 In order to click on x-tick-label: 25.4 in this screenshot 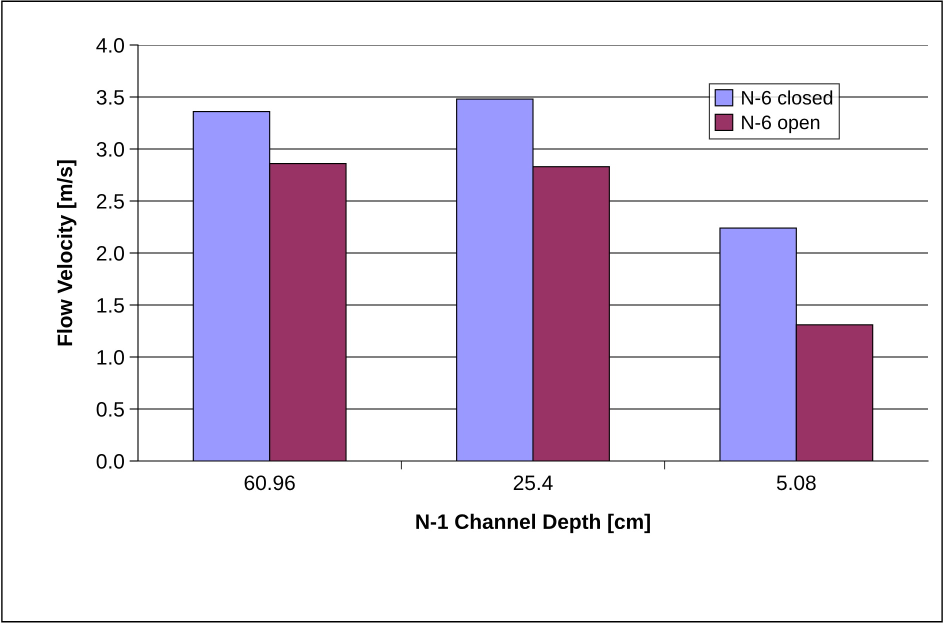, I will do `click(533, 482)`.